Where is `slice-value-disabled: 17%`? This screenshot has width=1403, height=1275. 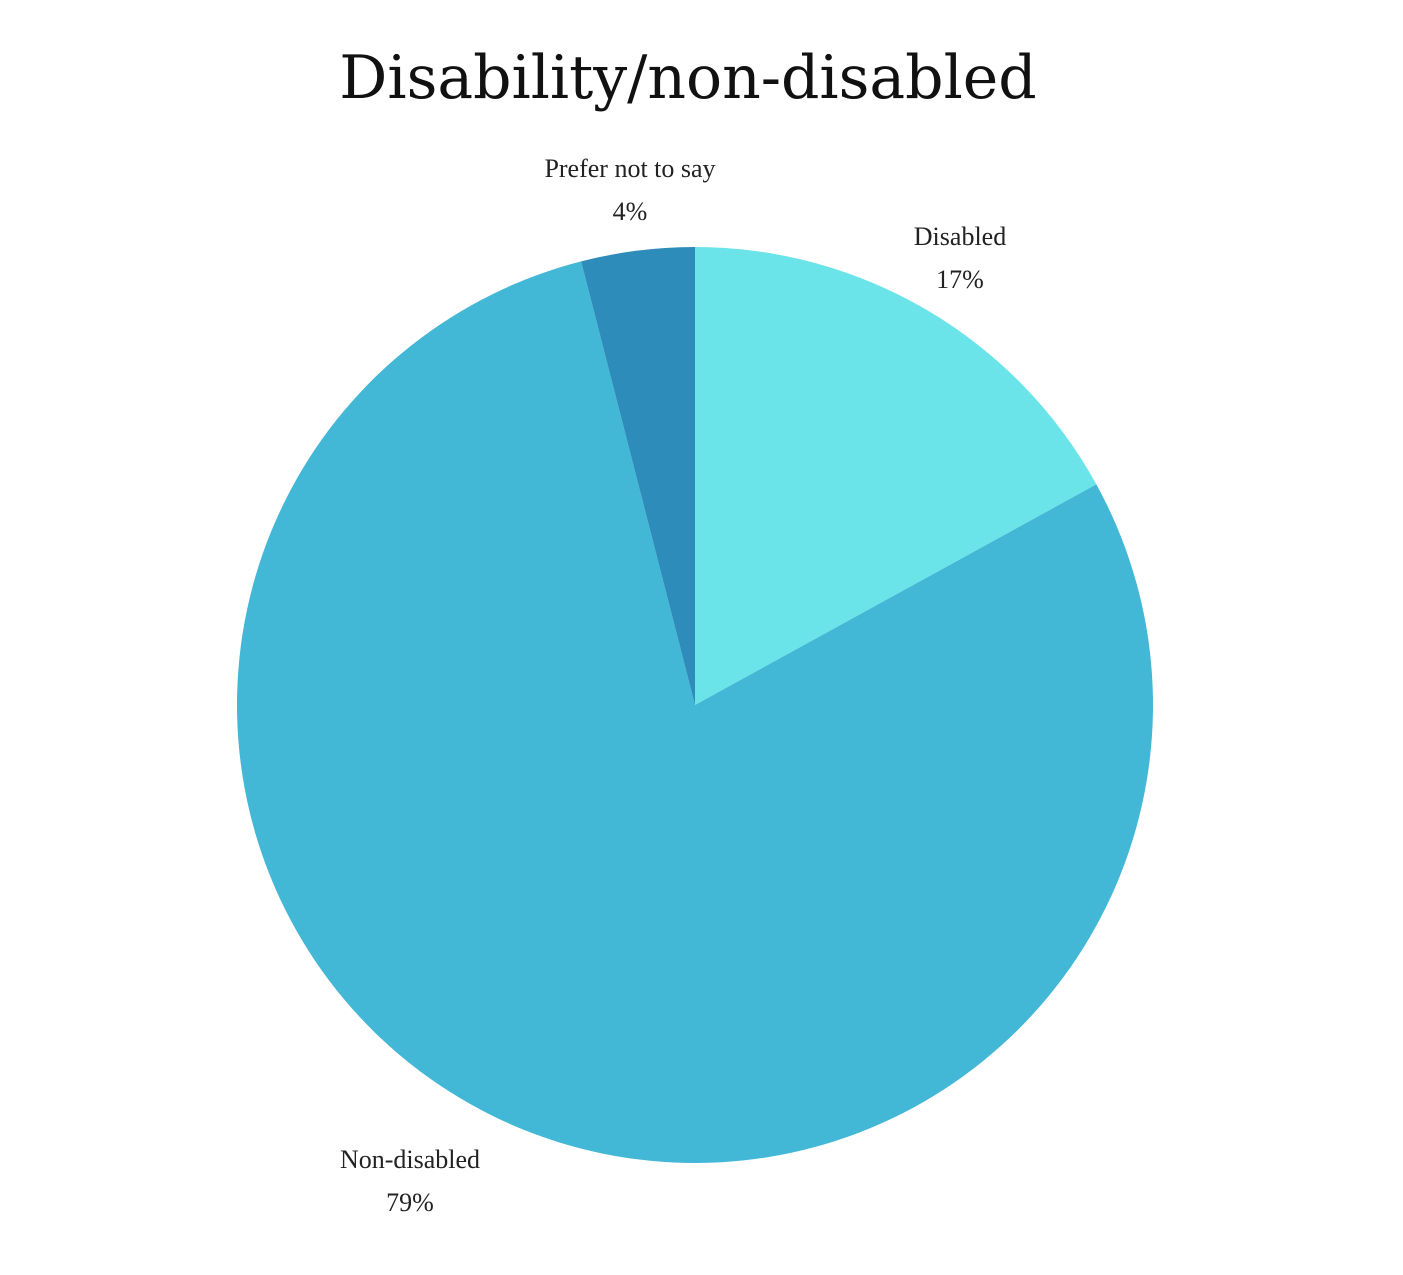
slice-value-disabled: 17% is located at coordinates (960, 279).